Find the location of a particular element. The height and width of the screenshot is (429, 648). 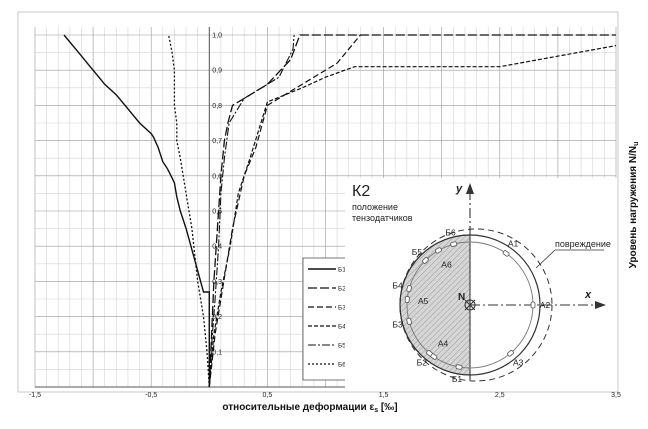

legend-label: Б6 is located at coordinates (342, 365).